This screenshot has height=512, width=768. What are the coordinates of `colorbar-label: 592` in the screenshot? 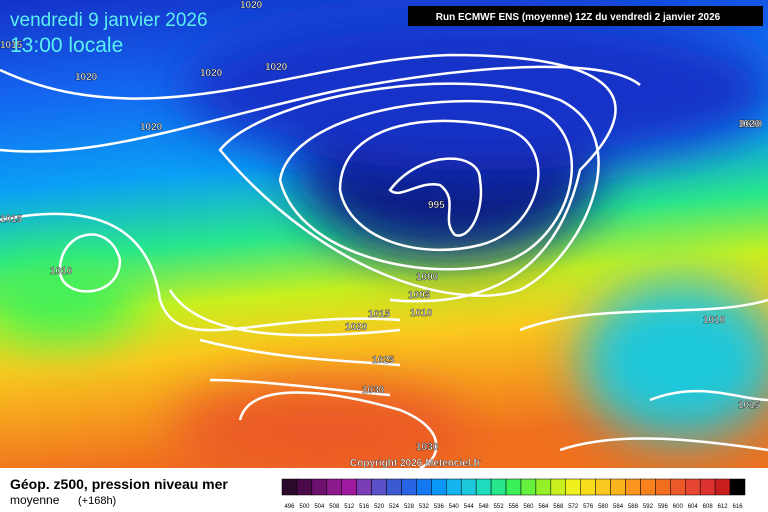 It's located at (648, 507).